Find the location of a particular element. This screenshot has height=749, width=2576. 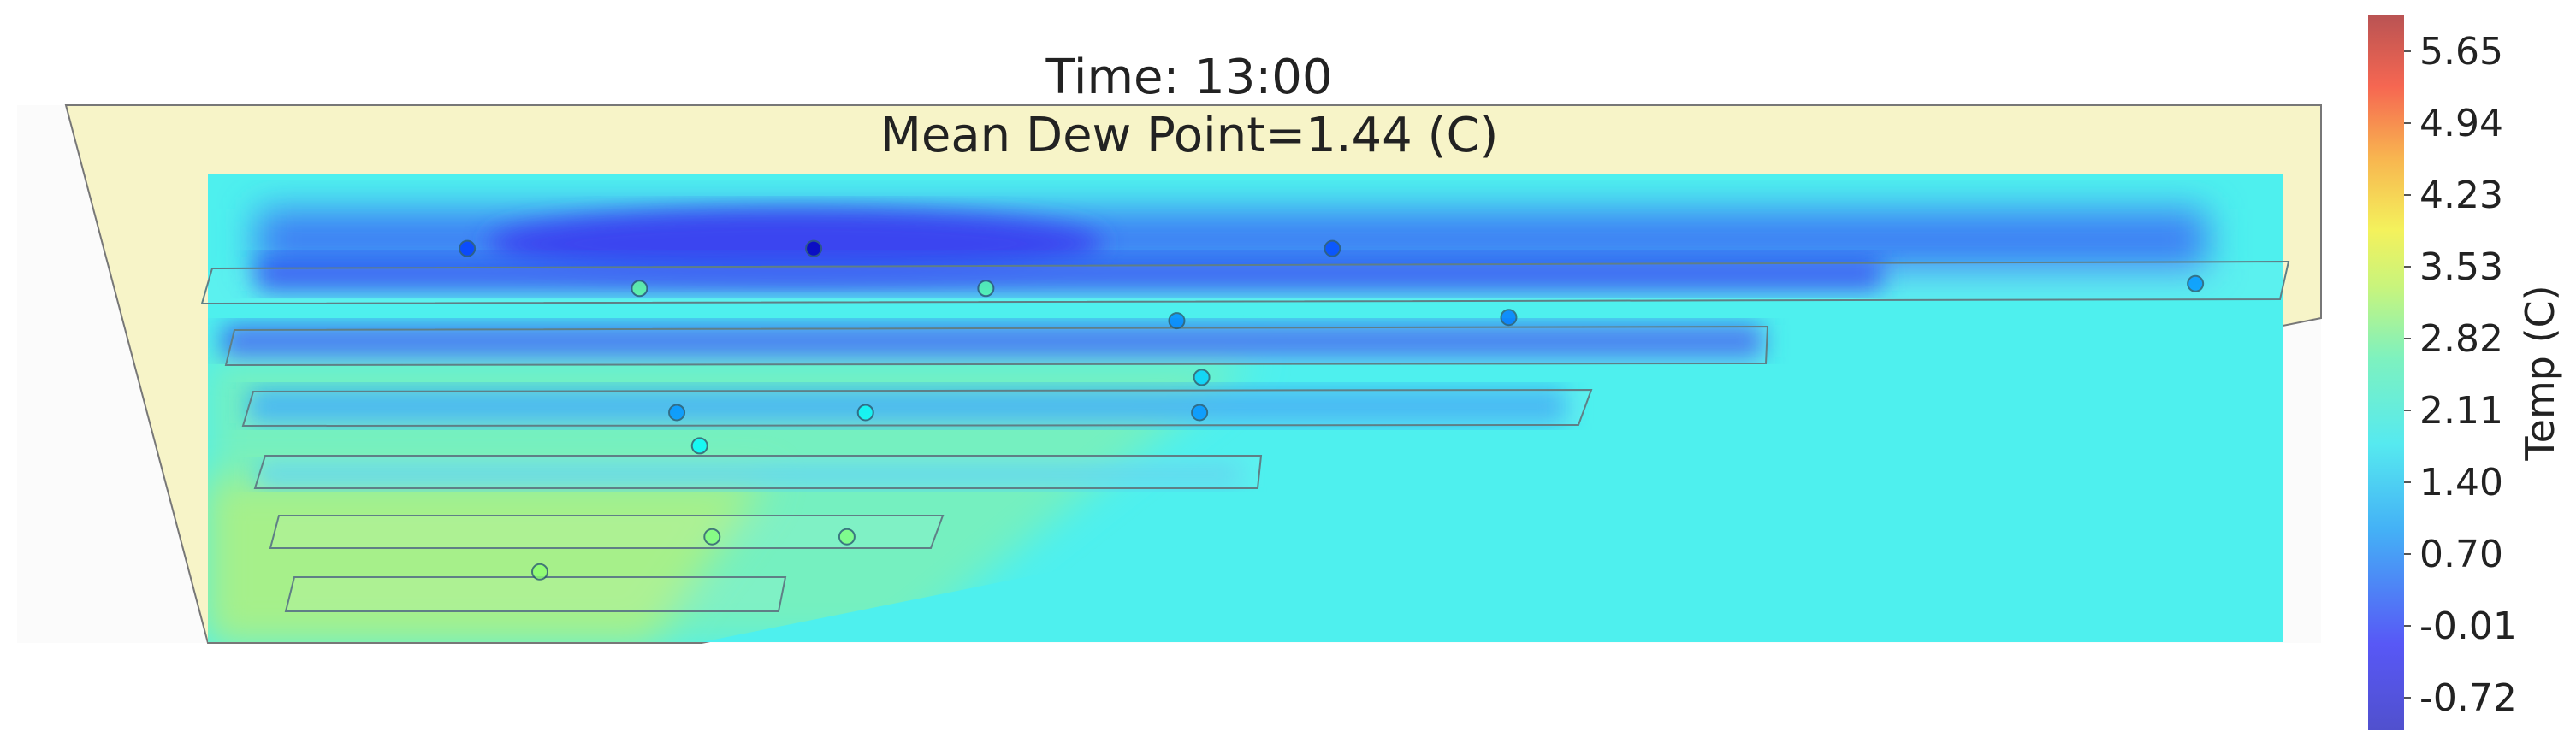

colorbar-tick-label: 4.23 is located at coordinates (2461, 196).